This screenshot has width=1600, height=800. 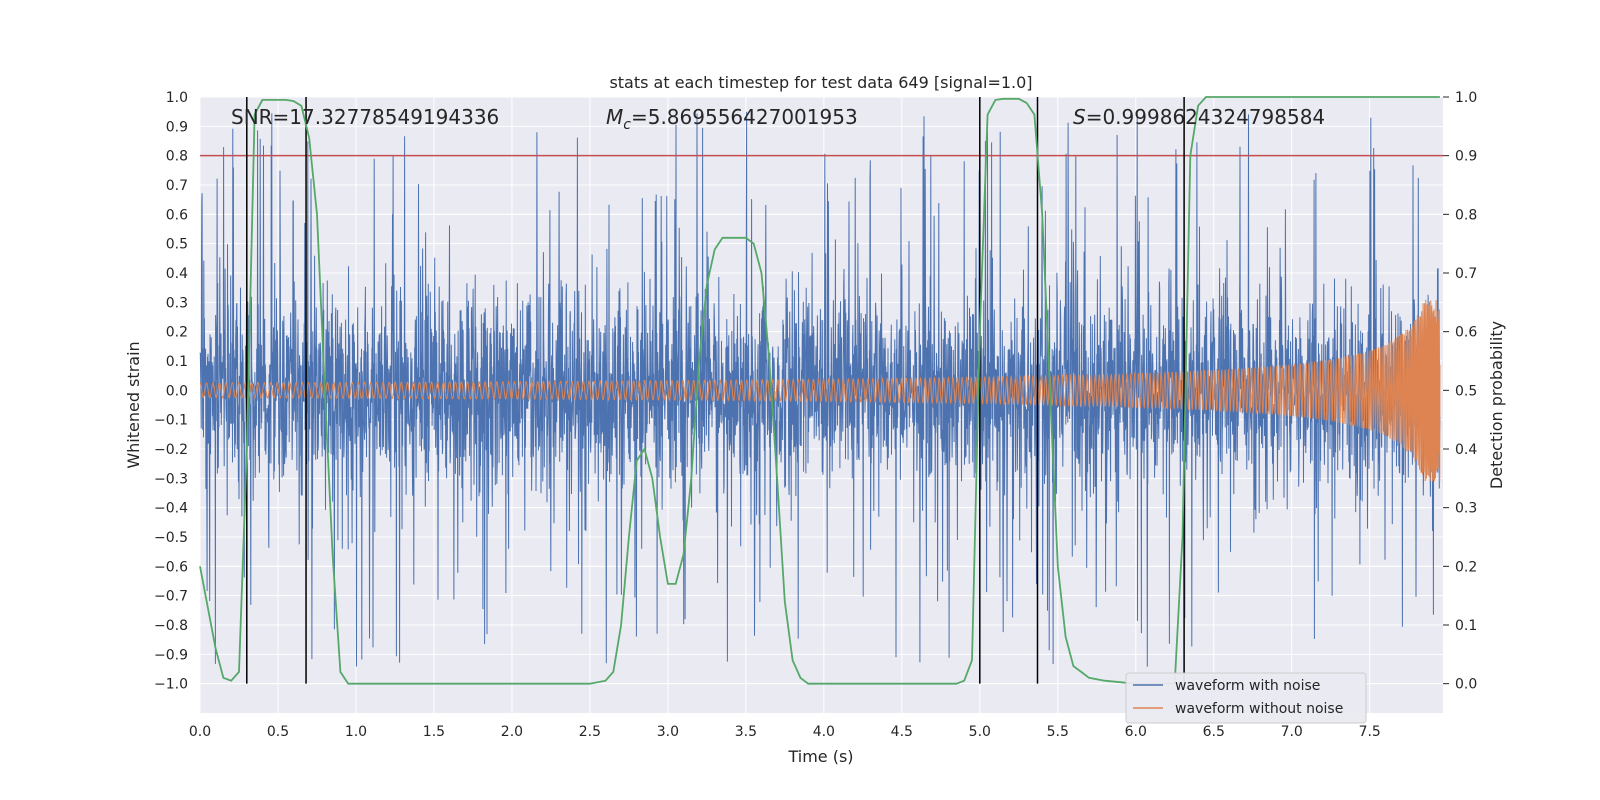 What do you see at coordinates (1205, 117) in the screenshot?
I see `score-value: =0.9998624324798584` at bounding box center [1205, 117].